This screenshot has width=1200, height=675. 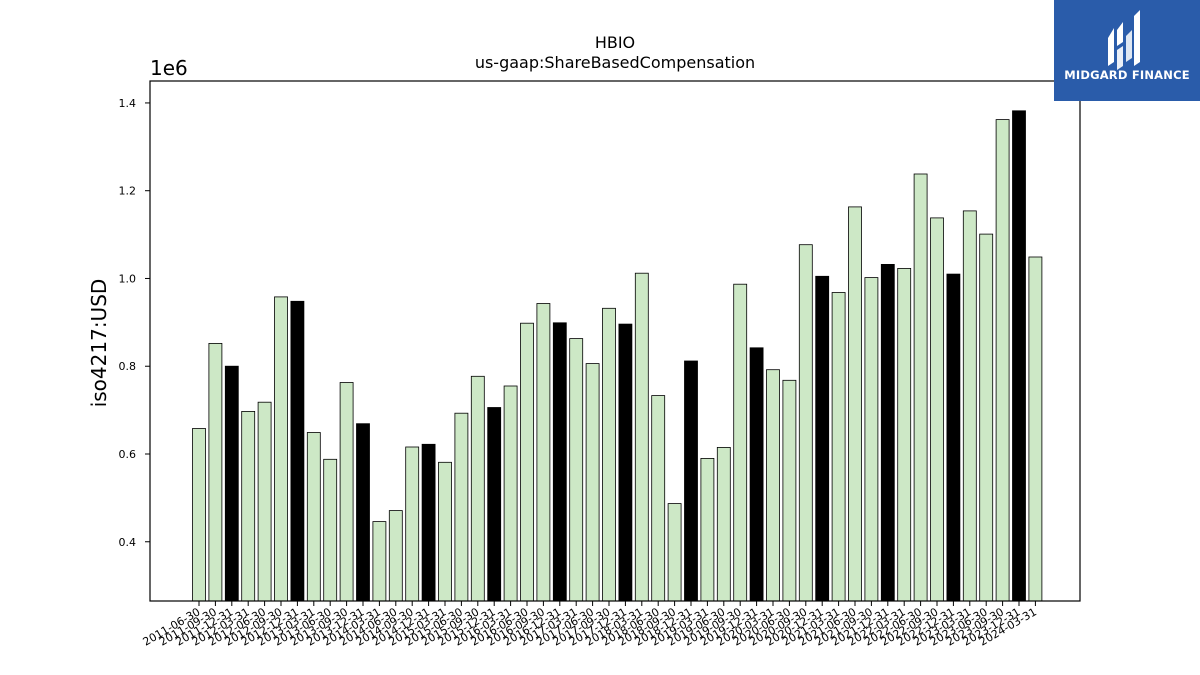 What do you see at coordinates (99, 343) in the screenshot?
I see `y-axis-label: iso4217:USD` at bounding box center [99, 343].